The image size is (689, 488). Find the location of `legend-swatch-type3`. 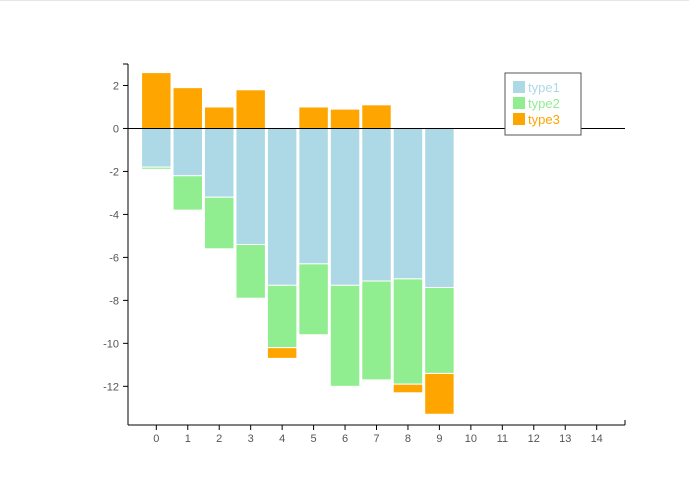

legend-swatch-type3 is located at coordinates (519, 119).